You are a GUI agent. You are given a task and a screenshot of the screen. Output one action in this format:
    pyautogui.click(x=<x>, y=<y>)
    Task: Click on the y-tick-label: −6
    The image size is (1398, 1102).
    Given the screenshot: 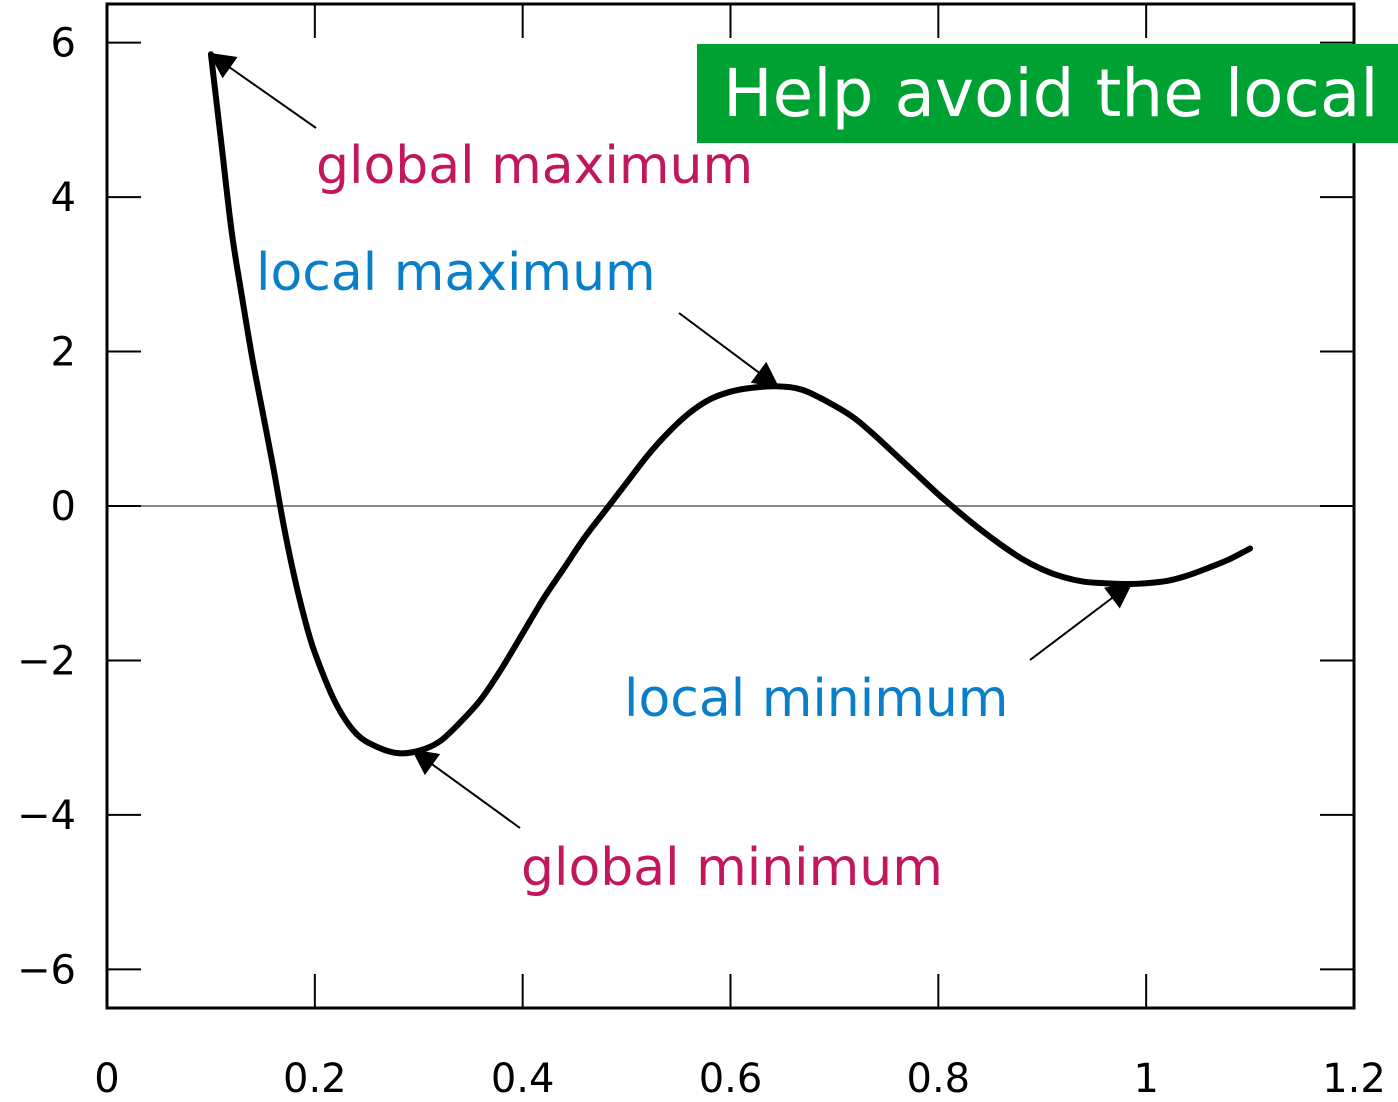 What is the action you would take?
    pyautogui.click(x=46, y=970)
    